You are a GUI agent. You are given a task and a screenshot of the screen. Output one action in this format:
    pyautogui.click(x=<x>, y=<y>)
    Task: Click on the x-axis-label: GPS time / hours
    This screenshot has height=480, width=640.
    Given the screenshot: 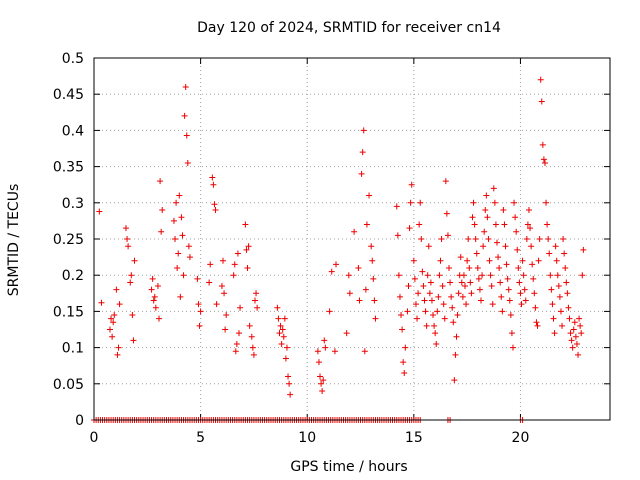 What is the action you would take?
    pyautogui.click(x=348, y=467)
    